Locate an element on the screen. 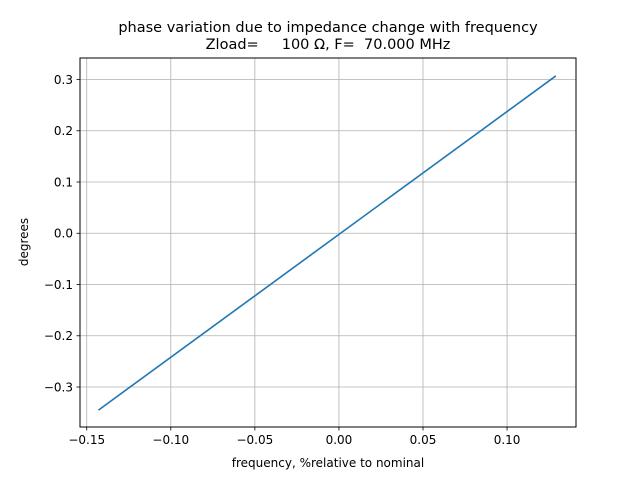 The width and height of the screenshot is (640, 484). x-tick-label: −0.10 is located at coordinates (170, 440).